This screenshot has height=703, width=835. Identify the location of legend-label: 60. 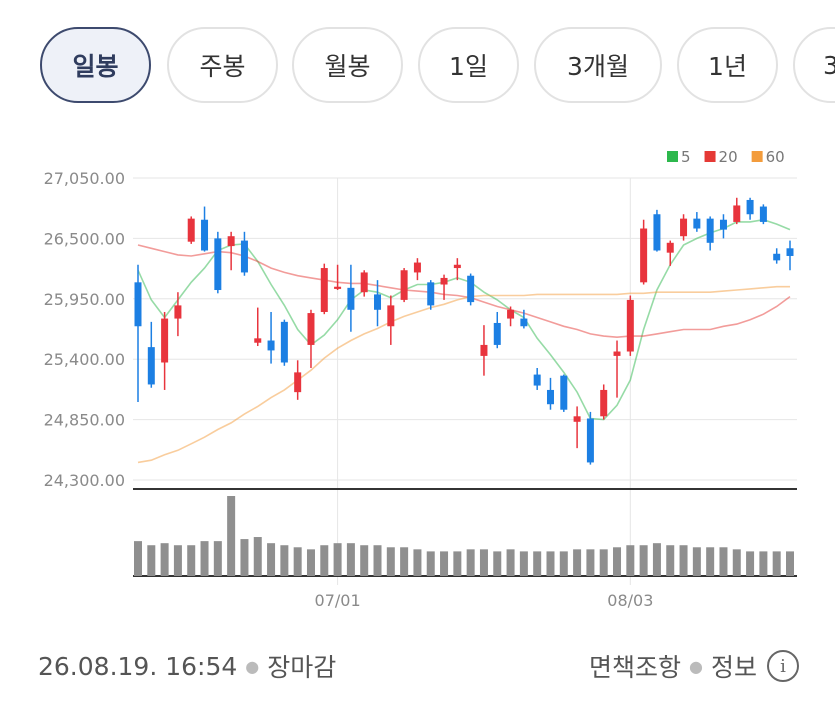
(775, 157).